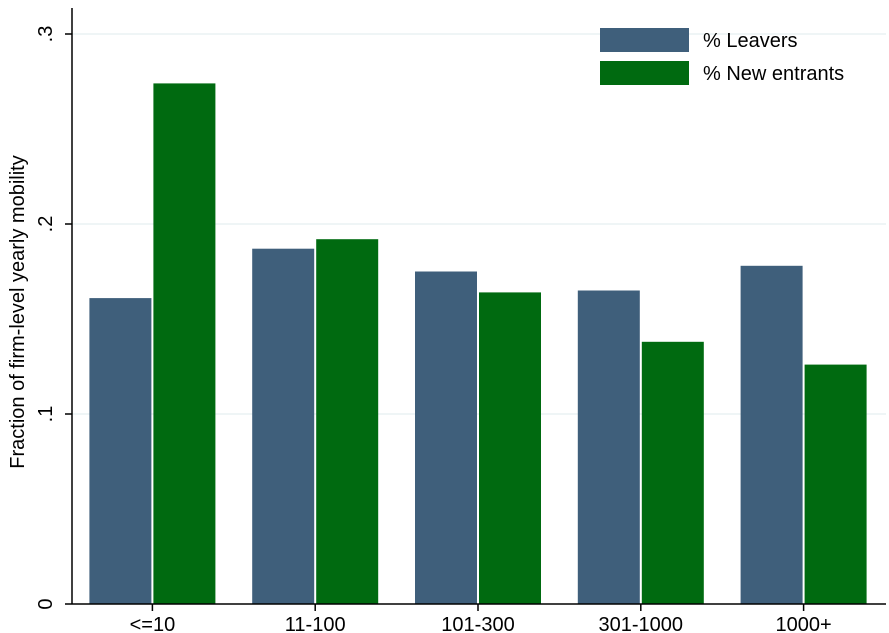  What do you see at coordinates (477, 623) in the screenshot?
I see `x-tick-label: 101-300` at bounding box center [477, 623].